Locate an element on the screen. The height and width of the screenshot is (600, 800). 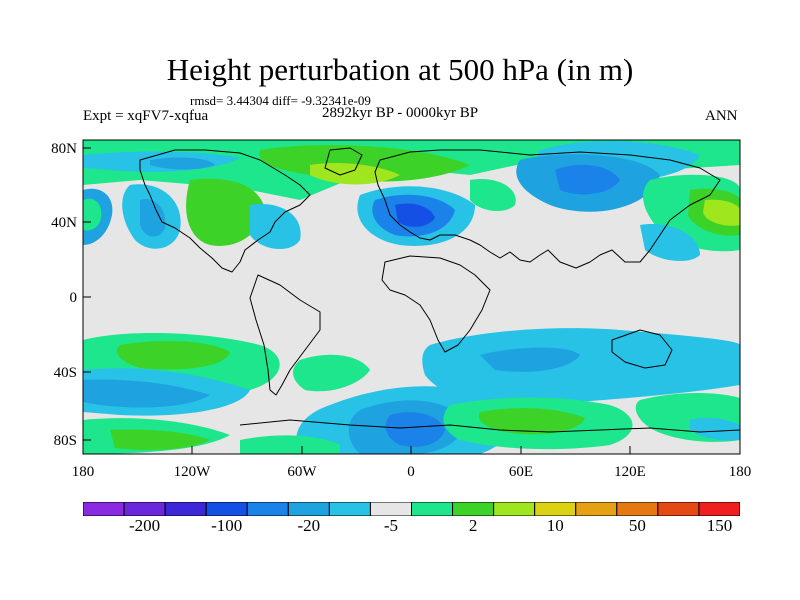
colorbar-label: 2 is located at coordinates (473, 525).